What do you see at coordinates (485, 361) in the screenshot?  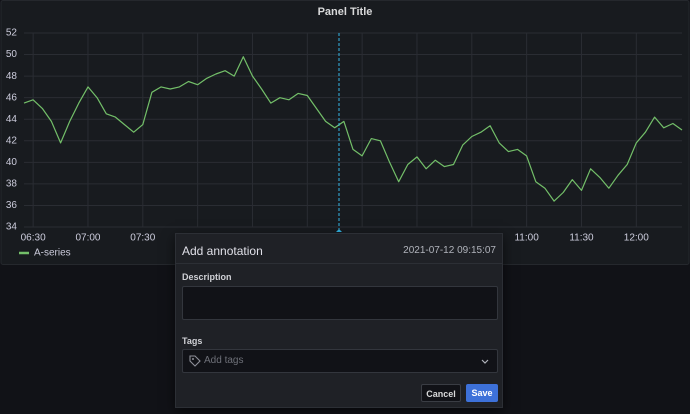 I see `chevron` at bounding box center [485, 361].